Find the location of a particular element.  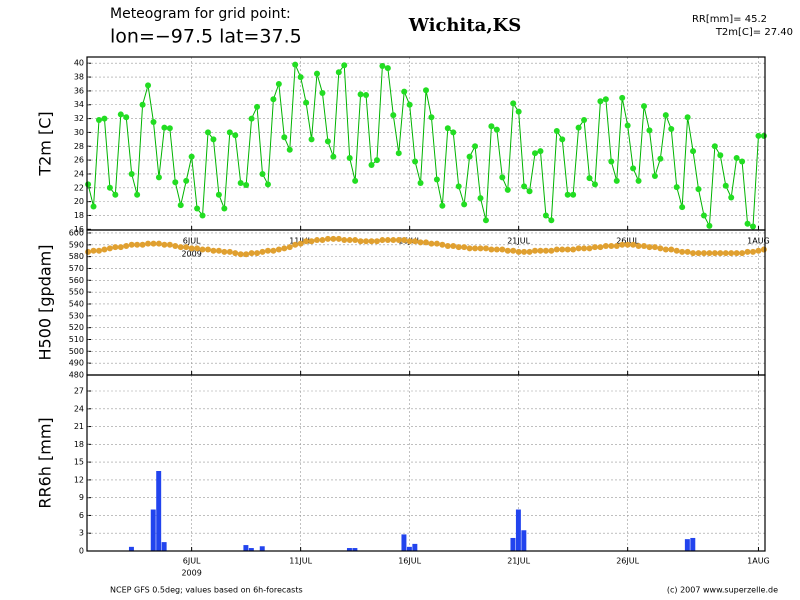

x-tick-label: 26JUL is located at coordinates (627, 241).